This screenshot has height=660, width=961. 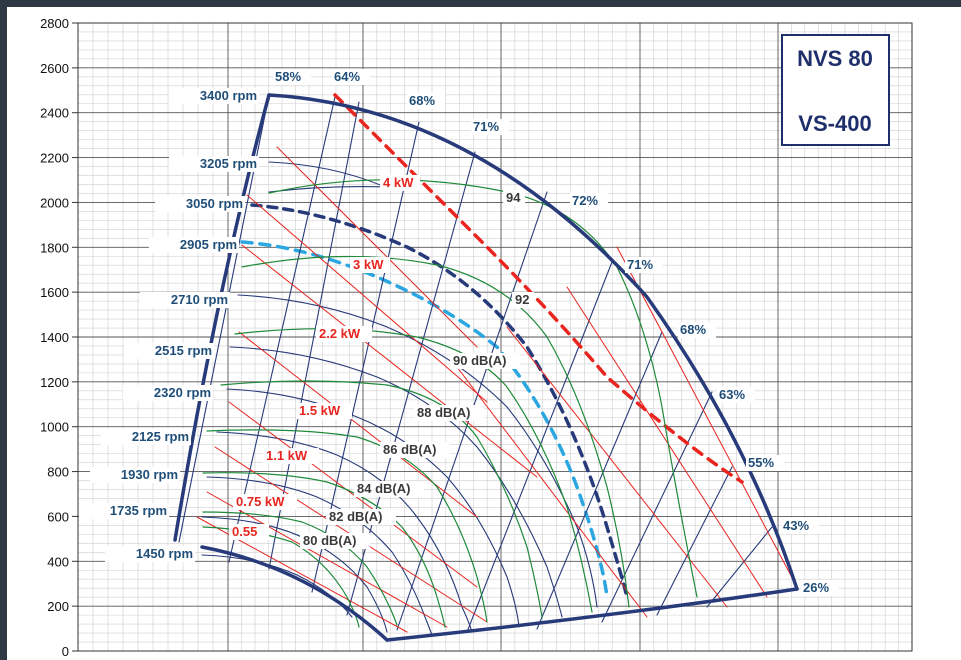 I want to click on efficiency-label: 55%, so click(x=761, y=462).